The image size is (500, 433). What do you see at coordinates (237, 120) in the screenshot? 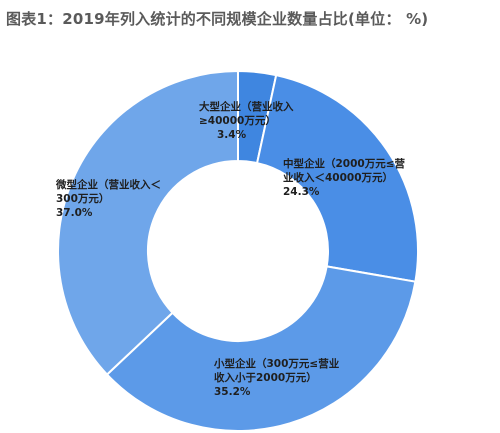
I see `slice-label-0-line-1: ≥40000万元）` at bounding box center [237, 120].